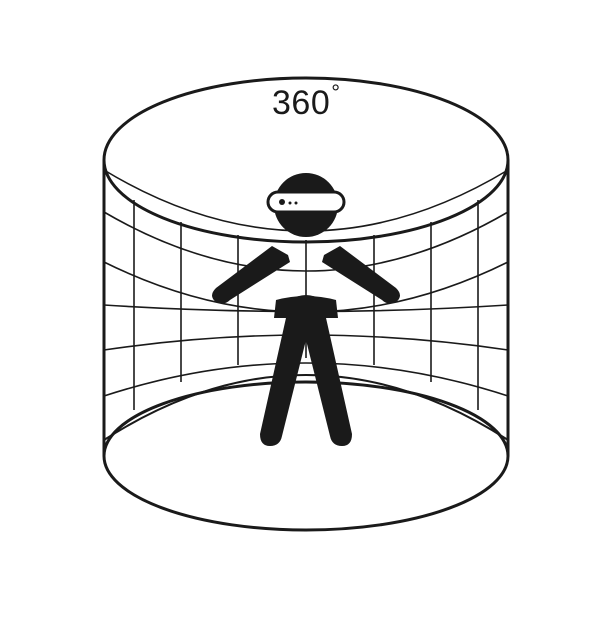  Describe the element at coordinates (306, 407) in the screenshot. I see `floor-back-arc` at that location.